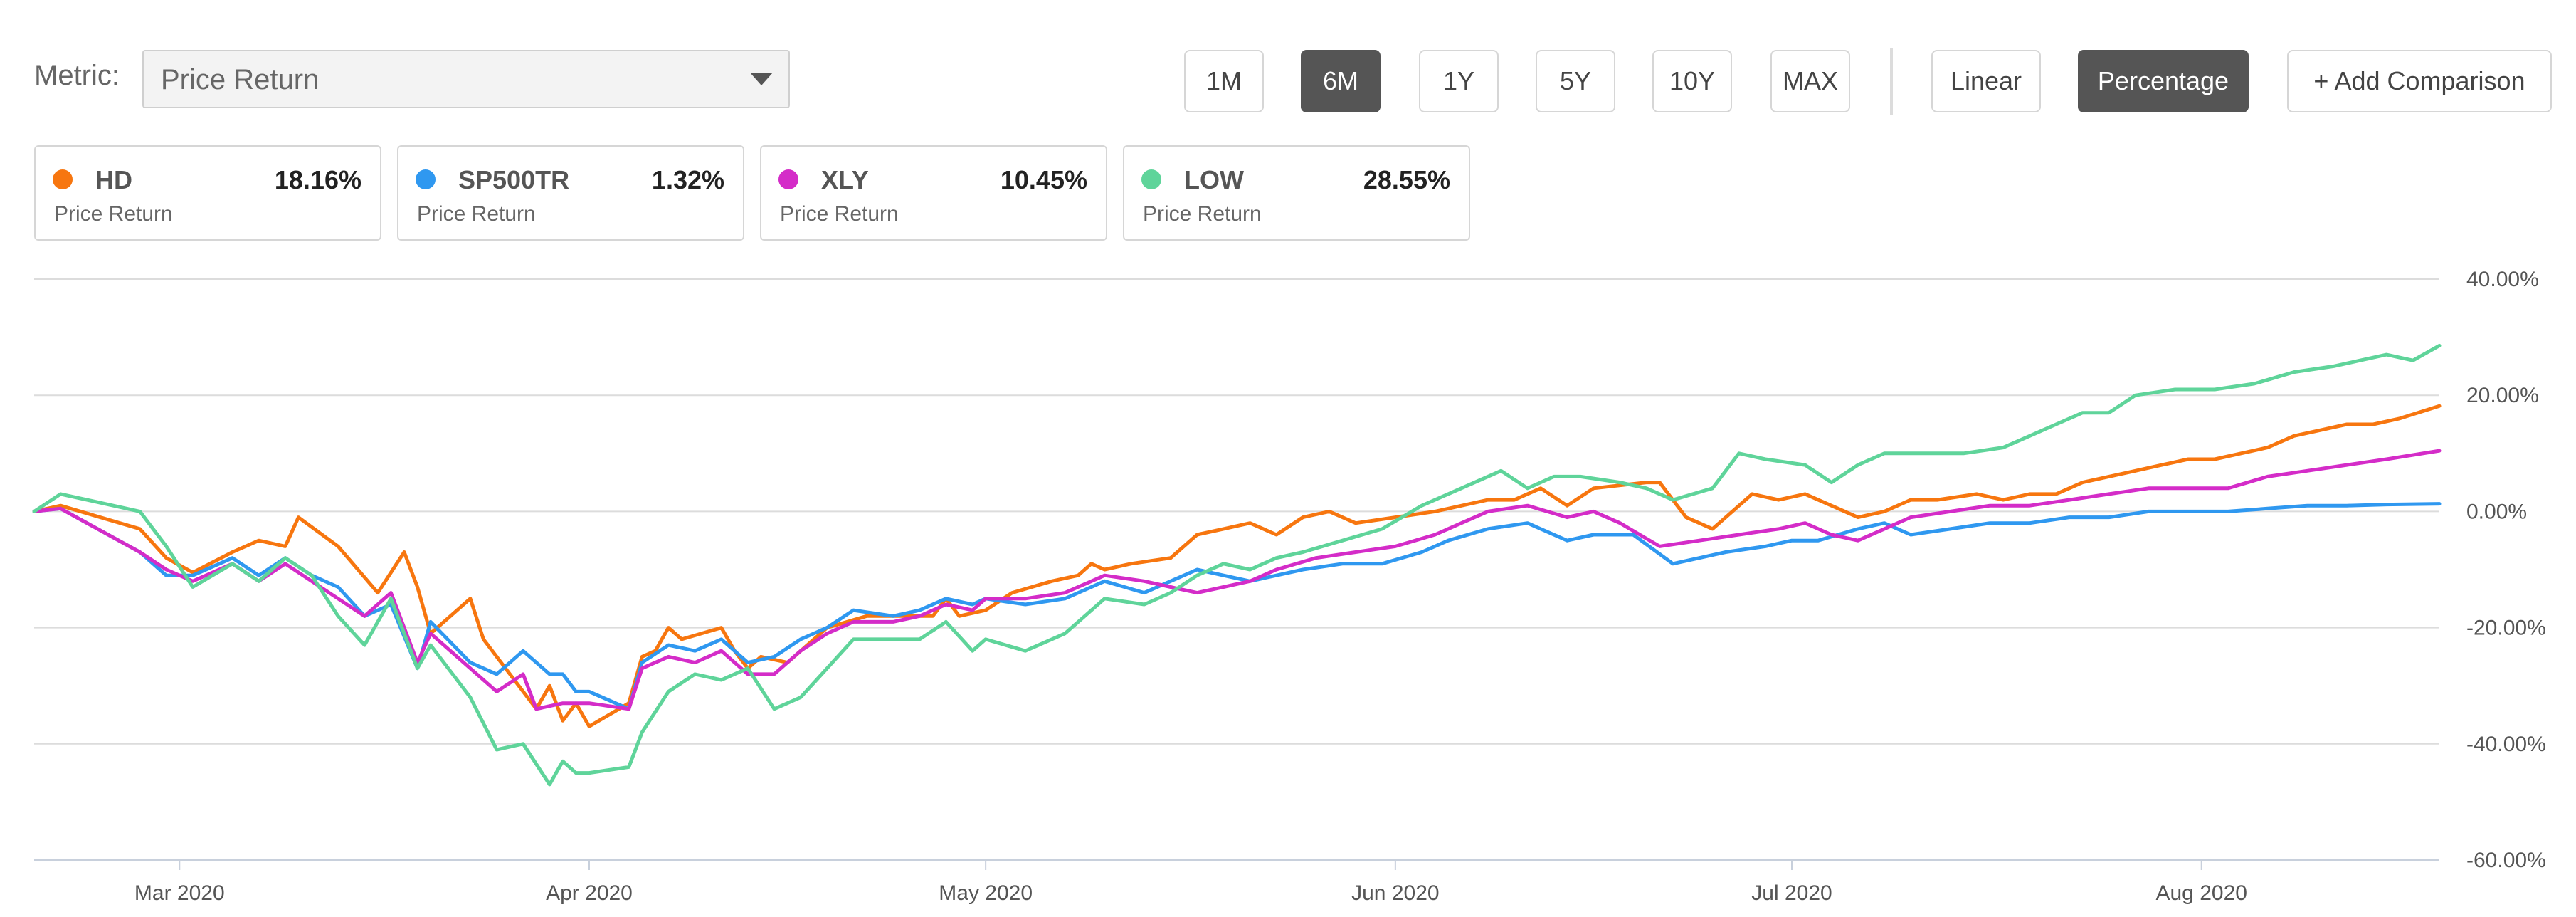  What do you see at coordinates (788, 179) in the screenshot?
I see `series-dot-xly` at bounding box center [788, 179].